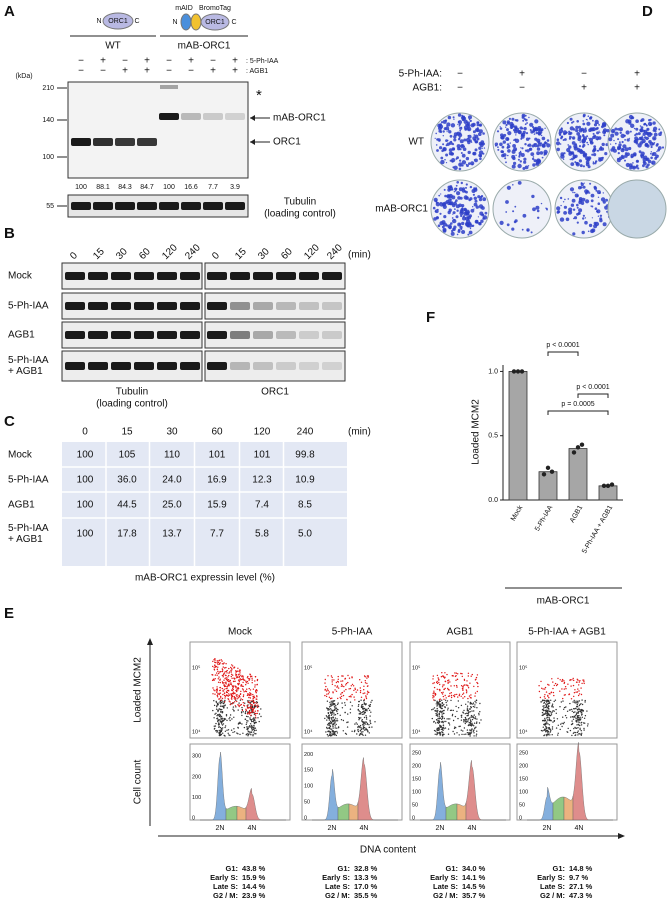 The image size is (669, 911). I want to click on table-cell: 13.7, so click(172, 534).